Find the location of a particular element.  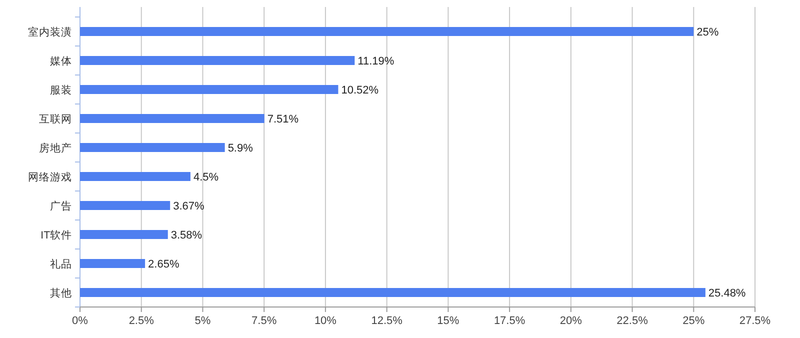

data-label: 11.19% is located at coordinates (376, 62).